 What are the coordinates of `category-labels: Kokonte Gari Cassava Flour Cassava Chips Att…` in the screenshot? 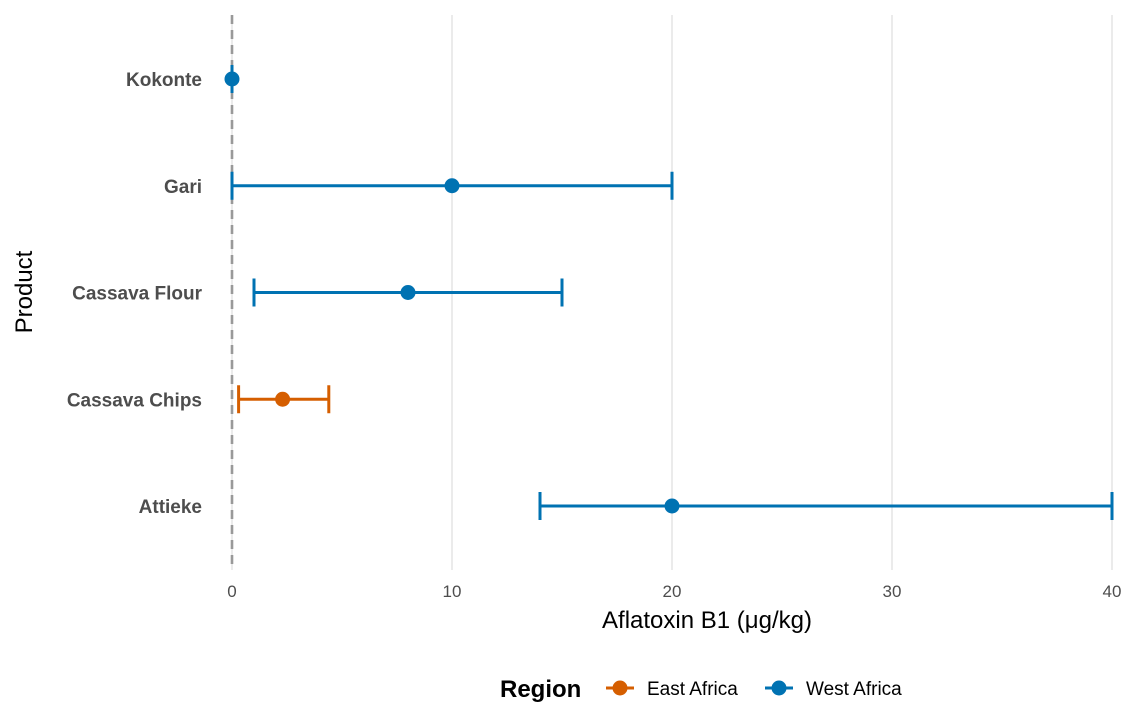 It's located at (135, 294).